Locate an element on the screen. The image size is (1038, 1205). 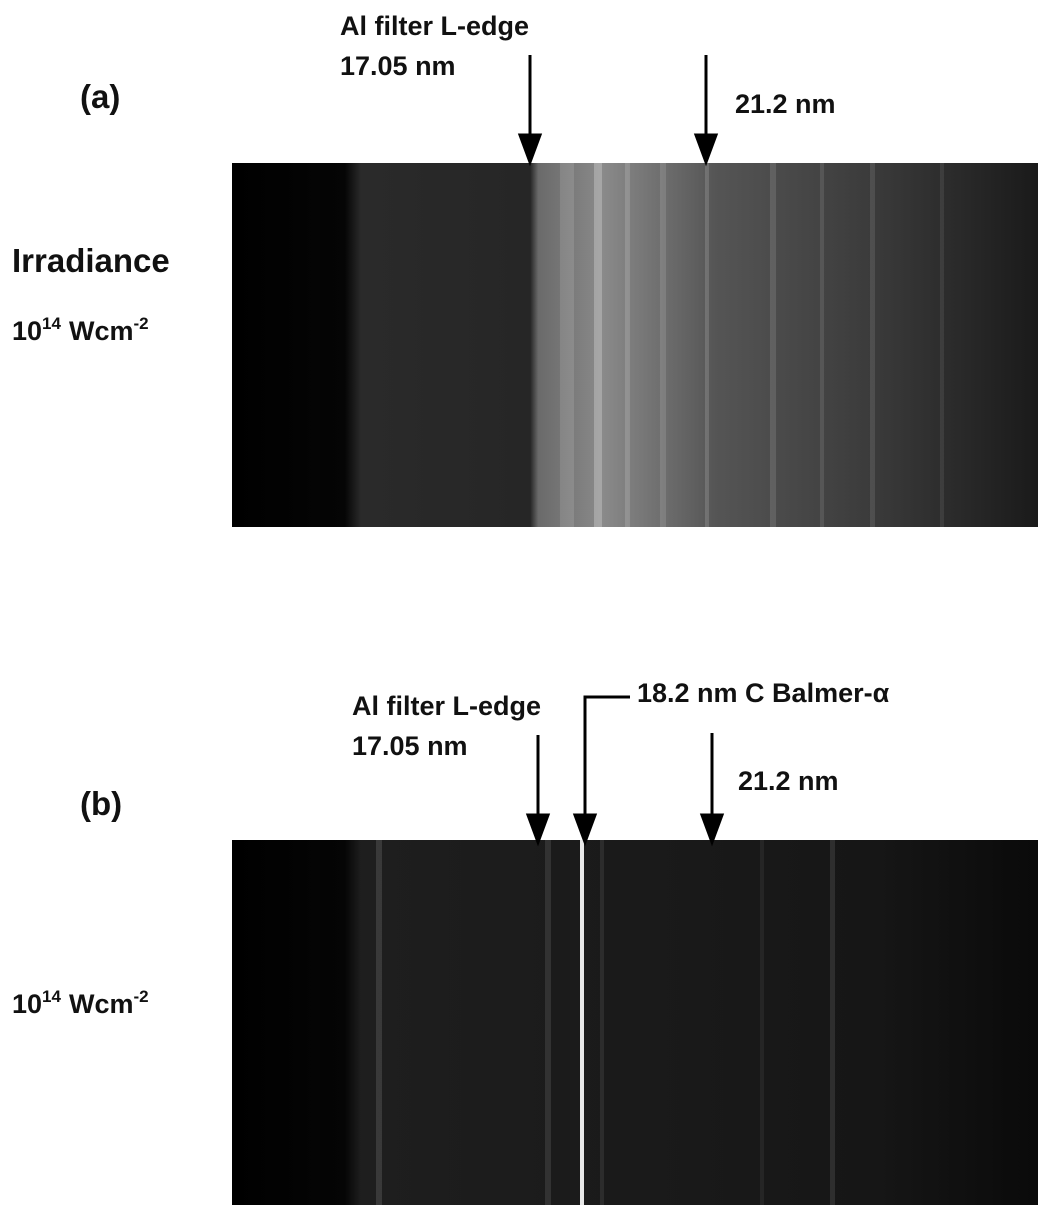
panel-label: (a) is located at coordinates (100, 96).